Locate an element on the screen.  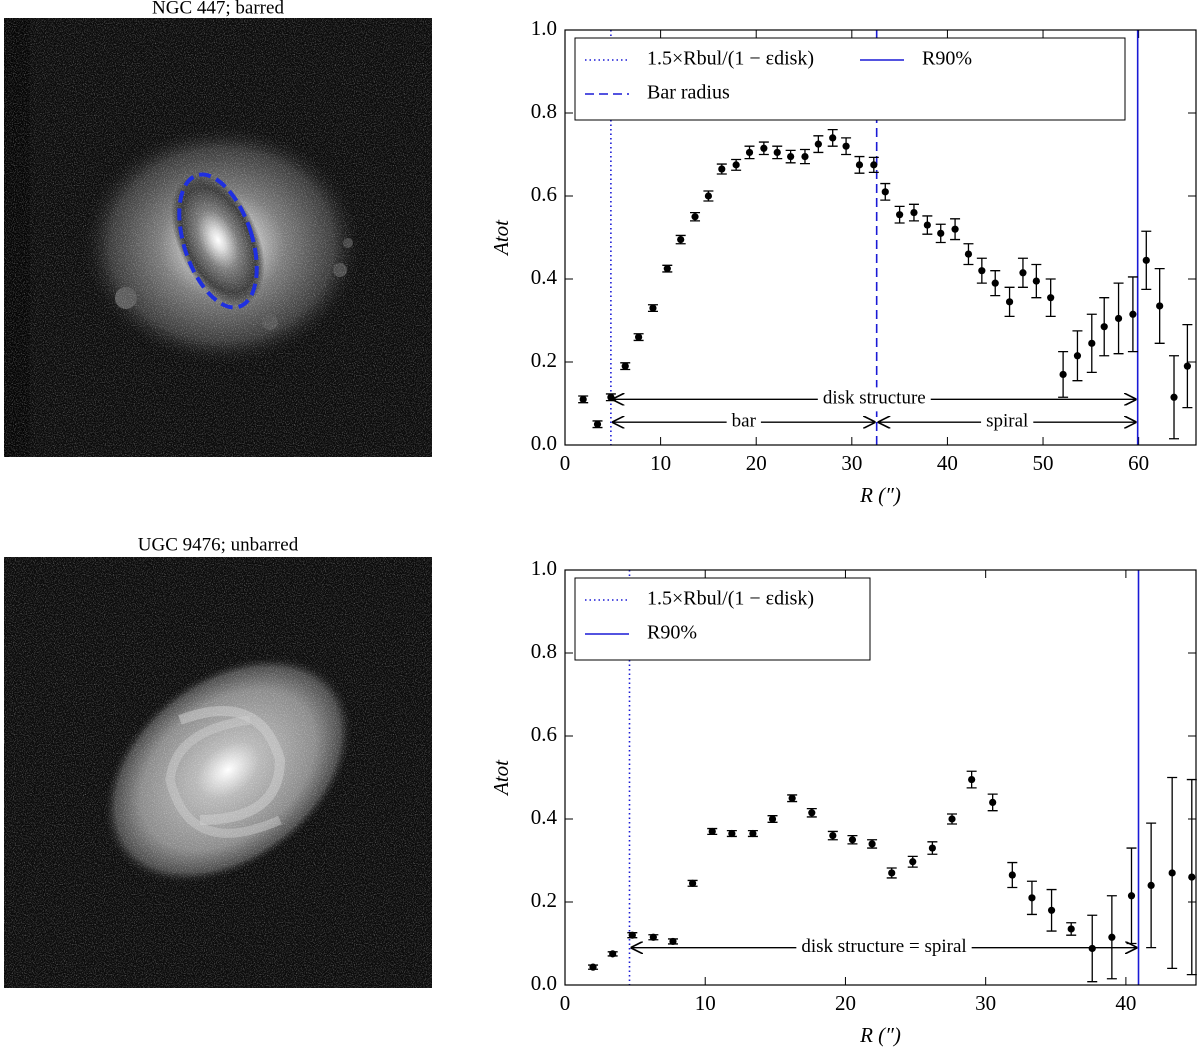
legend is located at coordinates (722, 619).